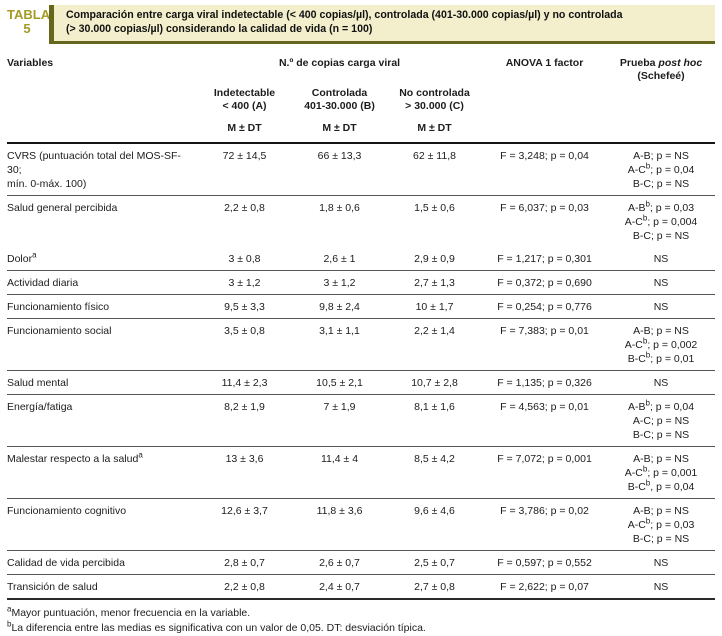  What do you see at coordinates (434, 91) in the screenshot?
I see `col-header-no-controlada: No controlada > 30.000 (C)` at bounding box center [434, 91].